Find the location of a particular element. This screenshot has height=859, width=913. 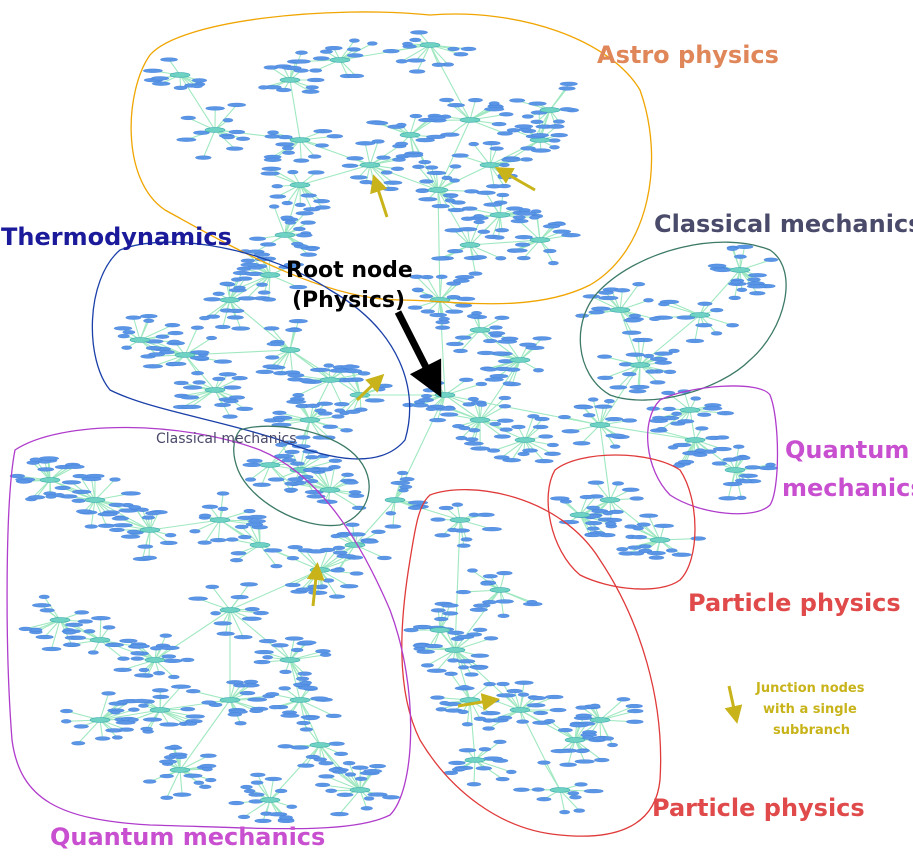

junction-arrow-quantum-bottom is located at coordinates (315, 584).